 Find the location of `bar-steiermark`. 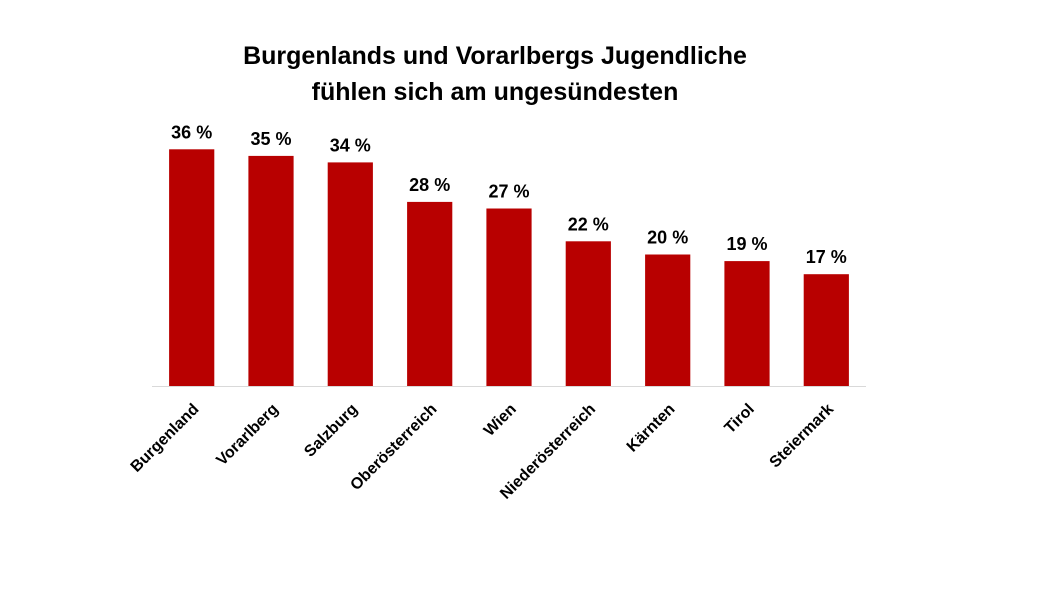

bar-steiermark is located at coordinates (826, 330).